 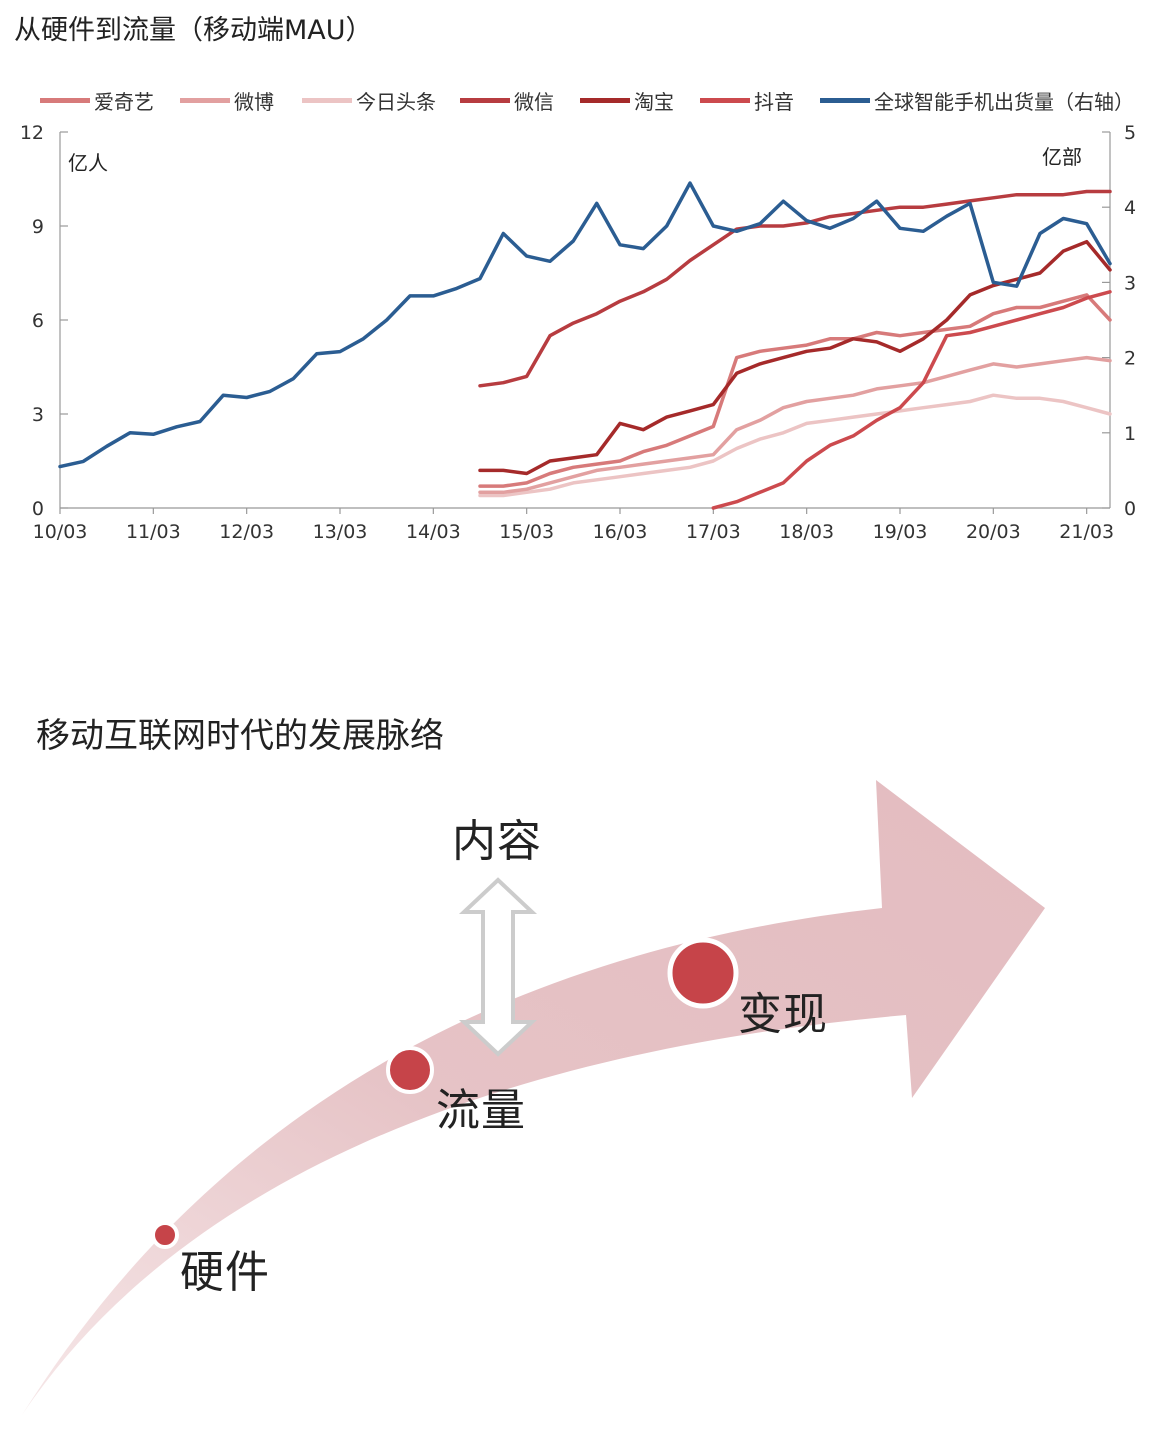 What do you see at coordinates (1130, 509) in the screenshot?
I see `right-axis-tick-label: 0` at bounding box center [1130, 509].